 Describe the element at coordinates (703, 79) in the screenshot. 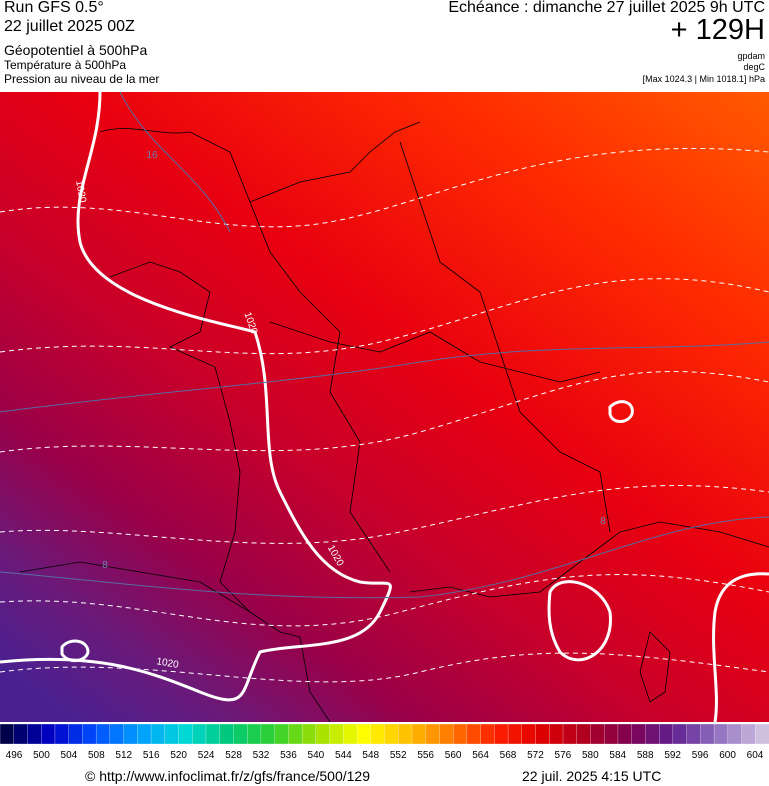

I see `pressure-range: [Max 1024.3 | Min 1018.1] hPa` at that location.